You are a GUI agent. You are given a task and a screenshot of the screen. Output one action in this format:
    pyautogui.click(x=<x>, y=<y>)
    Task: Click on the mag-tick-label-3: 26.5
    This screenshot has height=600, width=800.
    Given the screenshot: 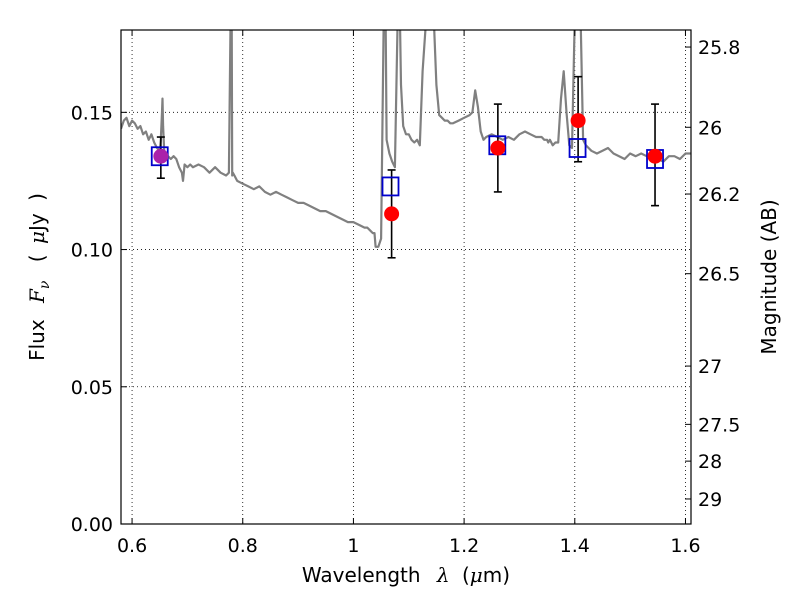 What is the action you would take?
    pyautogui.click(x=719, y=275)
    